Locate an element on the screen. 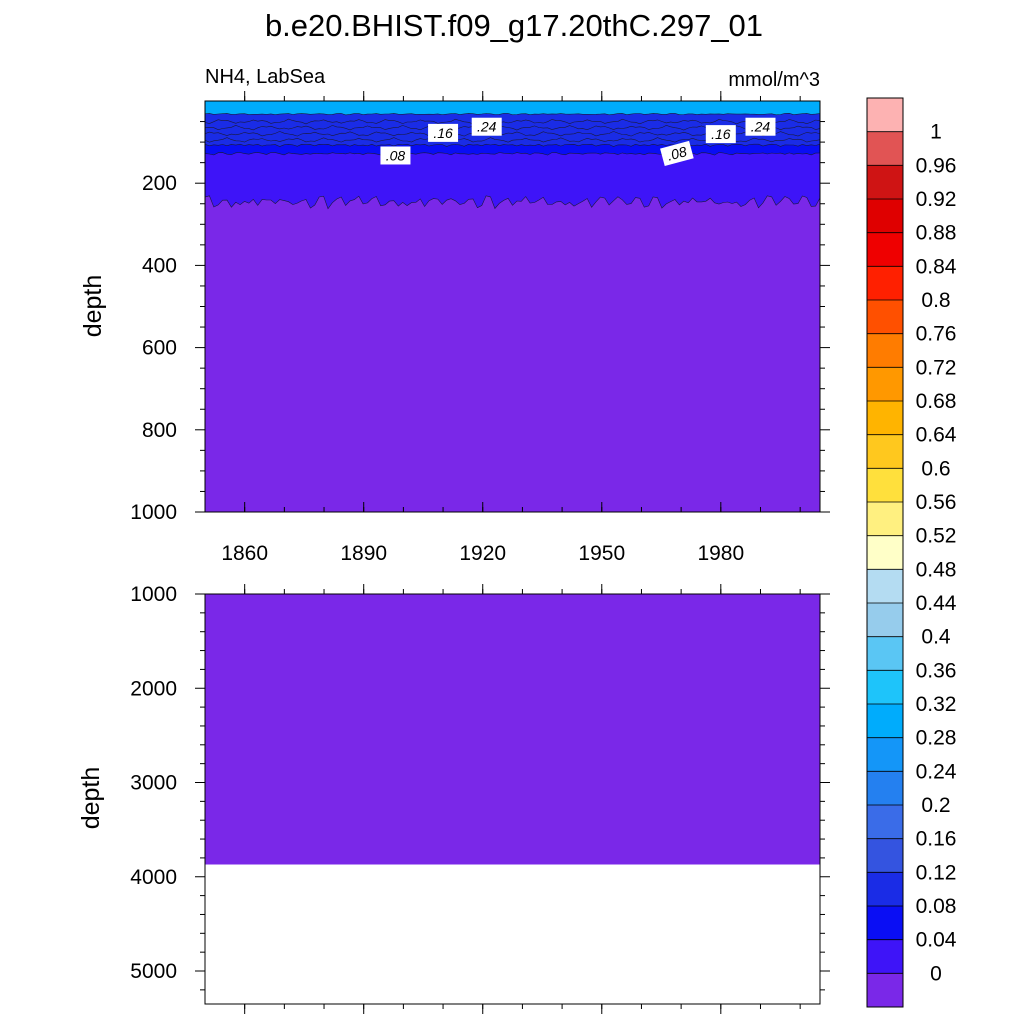 This screenshot has width=1024, height=1024. colorbar-label: 0.32 is located at coordinates (936, 704).